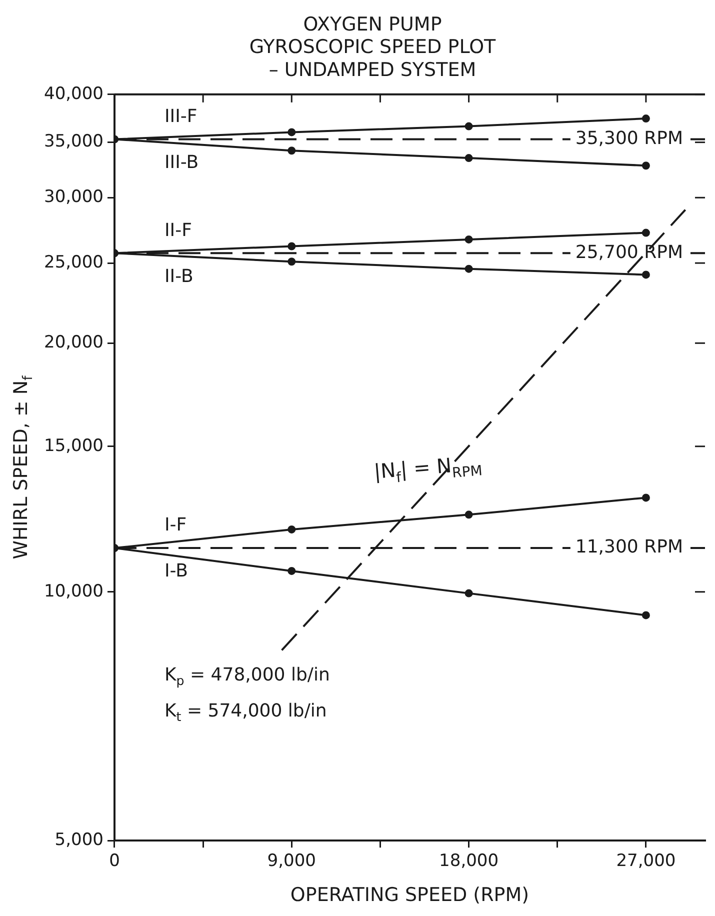  I want to click on series-label: I-F, so click(175, 525).